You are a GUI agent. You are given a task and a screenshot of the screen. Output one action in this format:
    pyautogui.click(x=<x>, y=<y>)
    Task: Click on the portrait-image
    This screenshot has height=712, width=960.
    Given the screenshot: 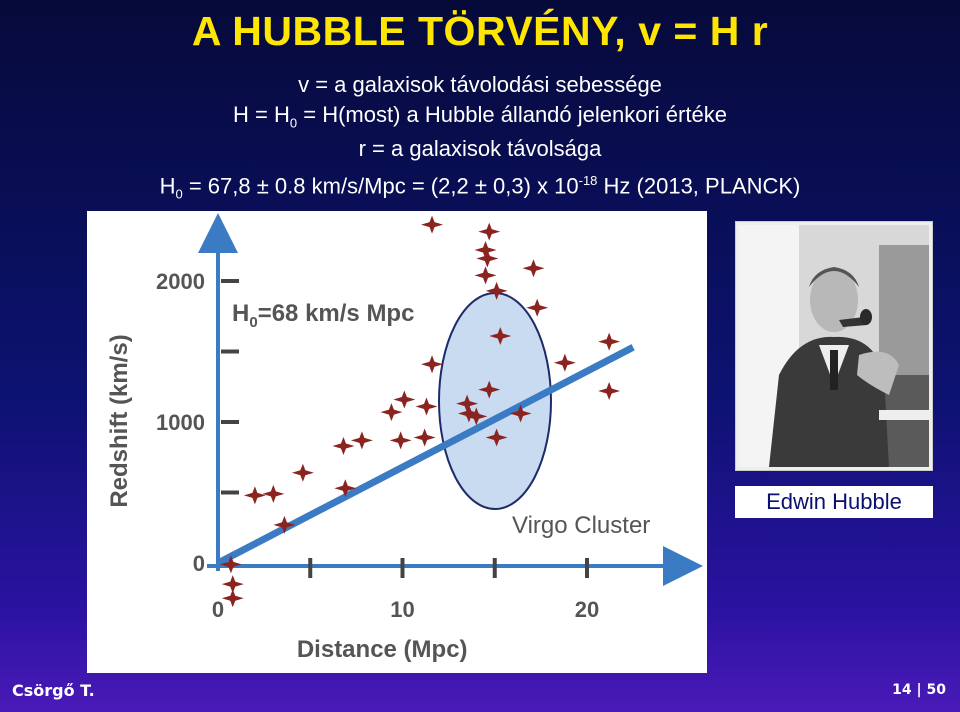 What is the action you would take?
    pyautogui.click(x=834, y=346)
    